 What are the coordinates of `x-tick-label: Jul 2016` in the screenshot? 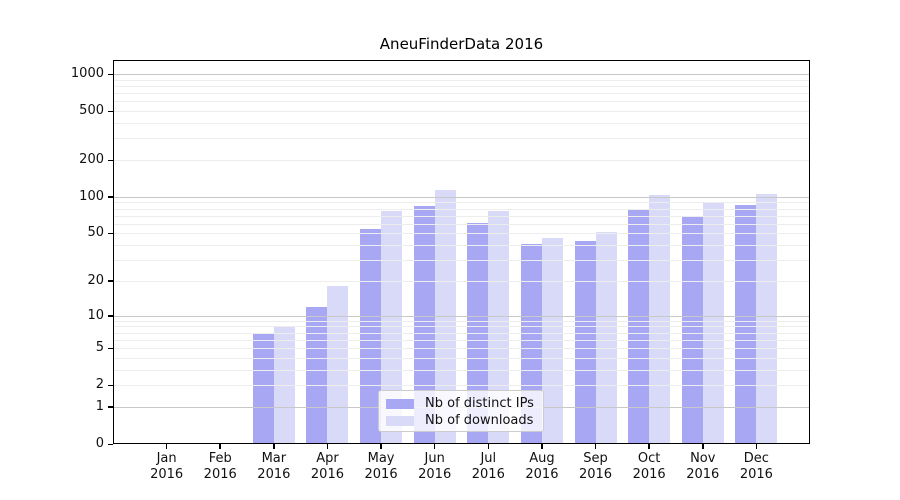 It's located at (488, 466).